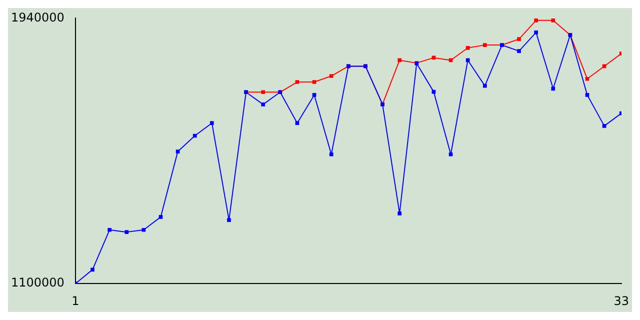  Describe the element at coordinates (622, 301) in the screenshot. I see `x-tick-label: 33` at that location.